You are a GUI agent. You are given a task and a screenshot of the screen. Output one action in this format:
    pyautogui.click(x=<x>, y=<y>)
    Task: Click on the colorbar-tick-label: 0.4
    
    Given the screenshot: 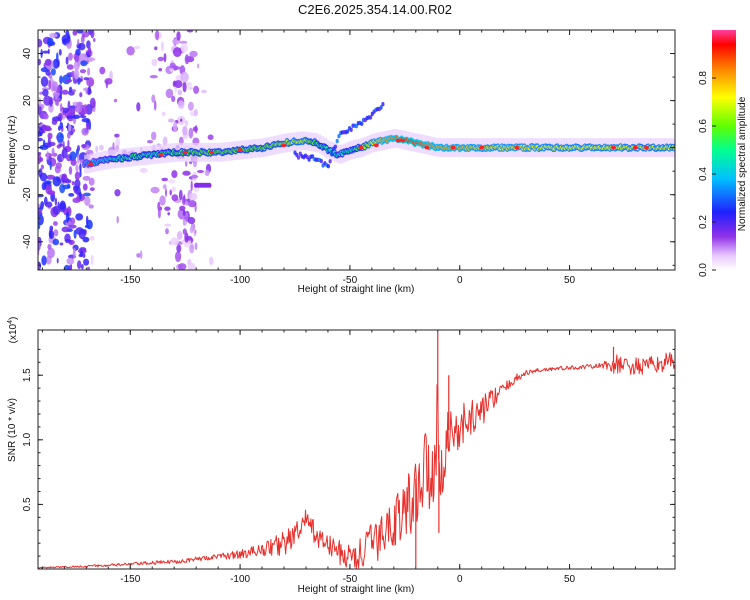 What is the action you would take?
    pyautogui.click(x=703, y=174)
    